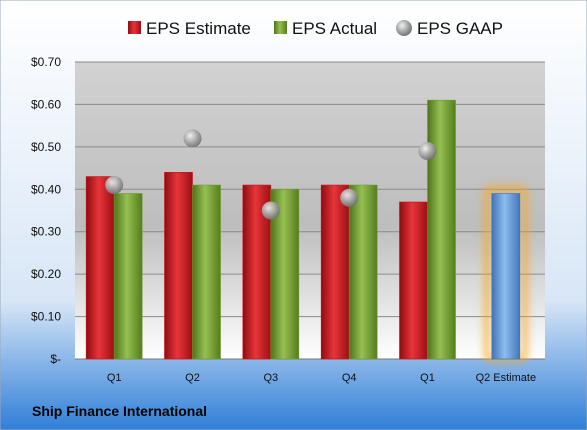  What do you see at coordinates (280, 27) in the screenshot?
I see `legend-swatch-actual` at bounding box center [280, 27].